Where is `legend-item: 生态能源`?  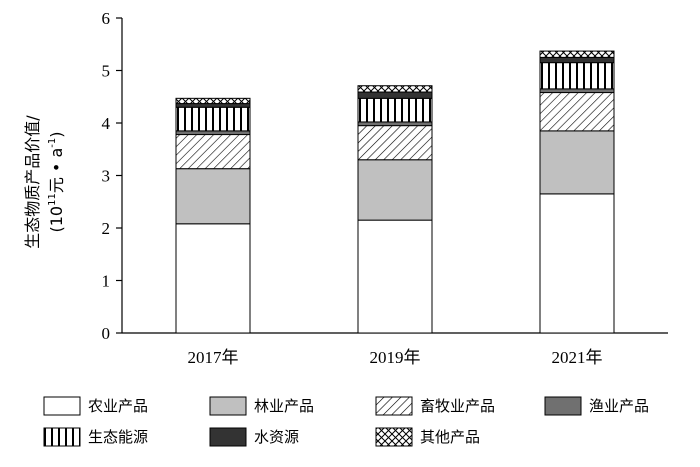
legend-item: 生态能源 is located at coordinates (95, 437).